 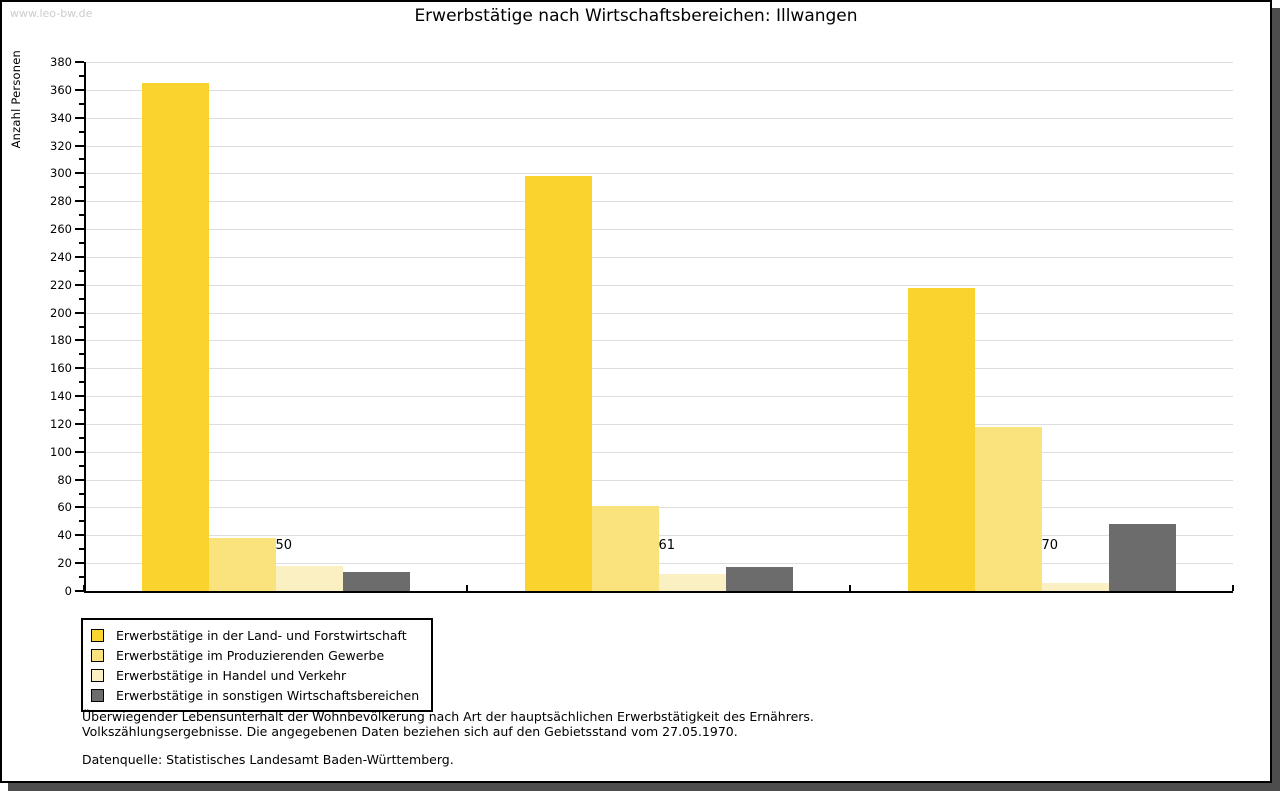 I want to click on bar-1950-series4, so click(x=376, y=581).